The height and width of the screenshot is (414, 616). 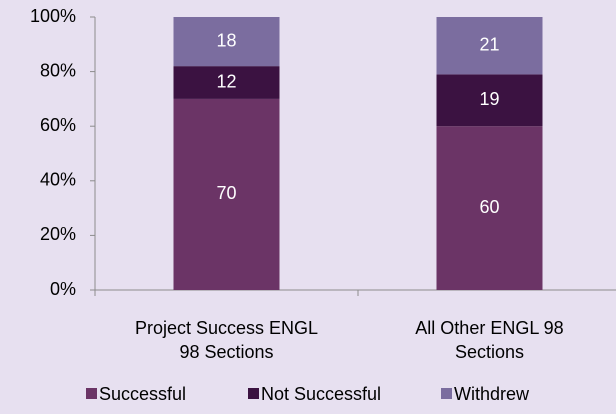 I want to click on data-label: 19, so click(x=489, y=99).